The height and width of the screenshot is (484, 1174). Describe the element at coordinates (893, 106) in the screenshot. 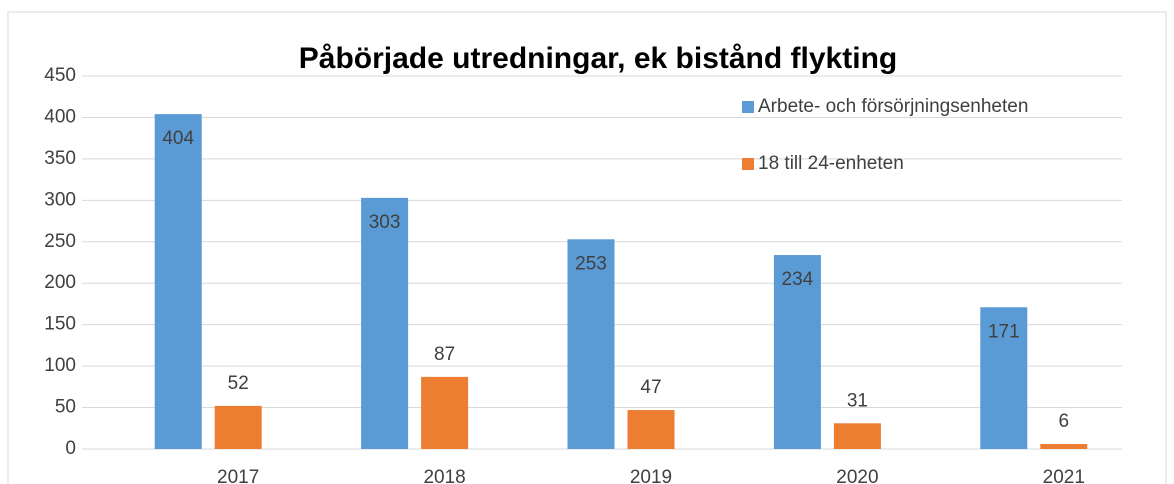

I see `legend-label: Arbete- och försörjningsenheten` at that location.